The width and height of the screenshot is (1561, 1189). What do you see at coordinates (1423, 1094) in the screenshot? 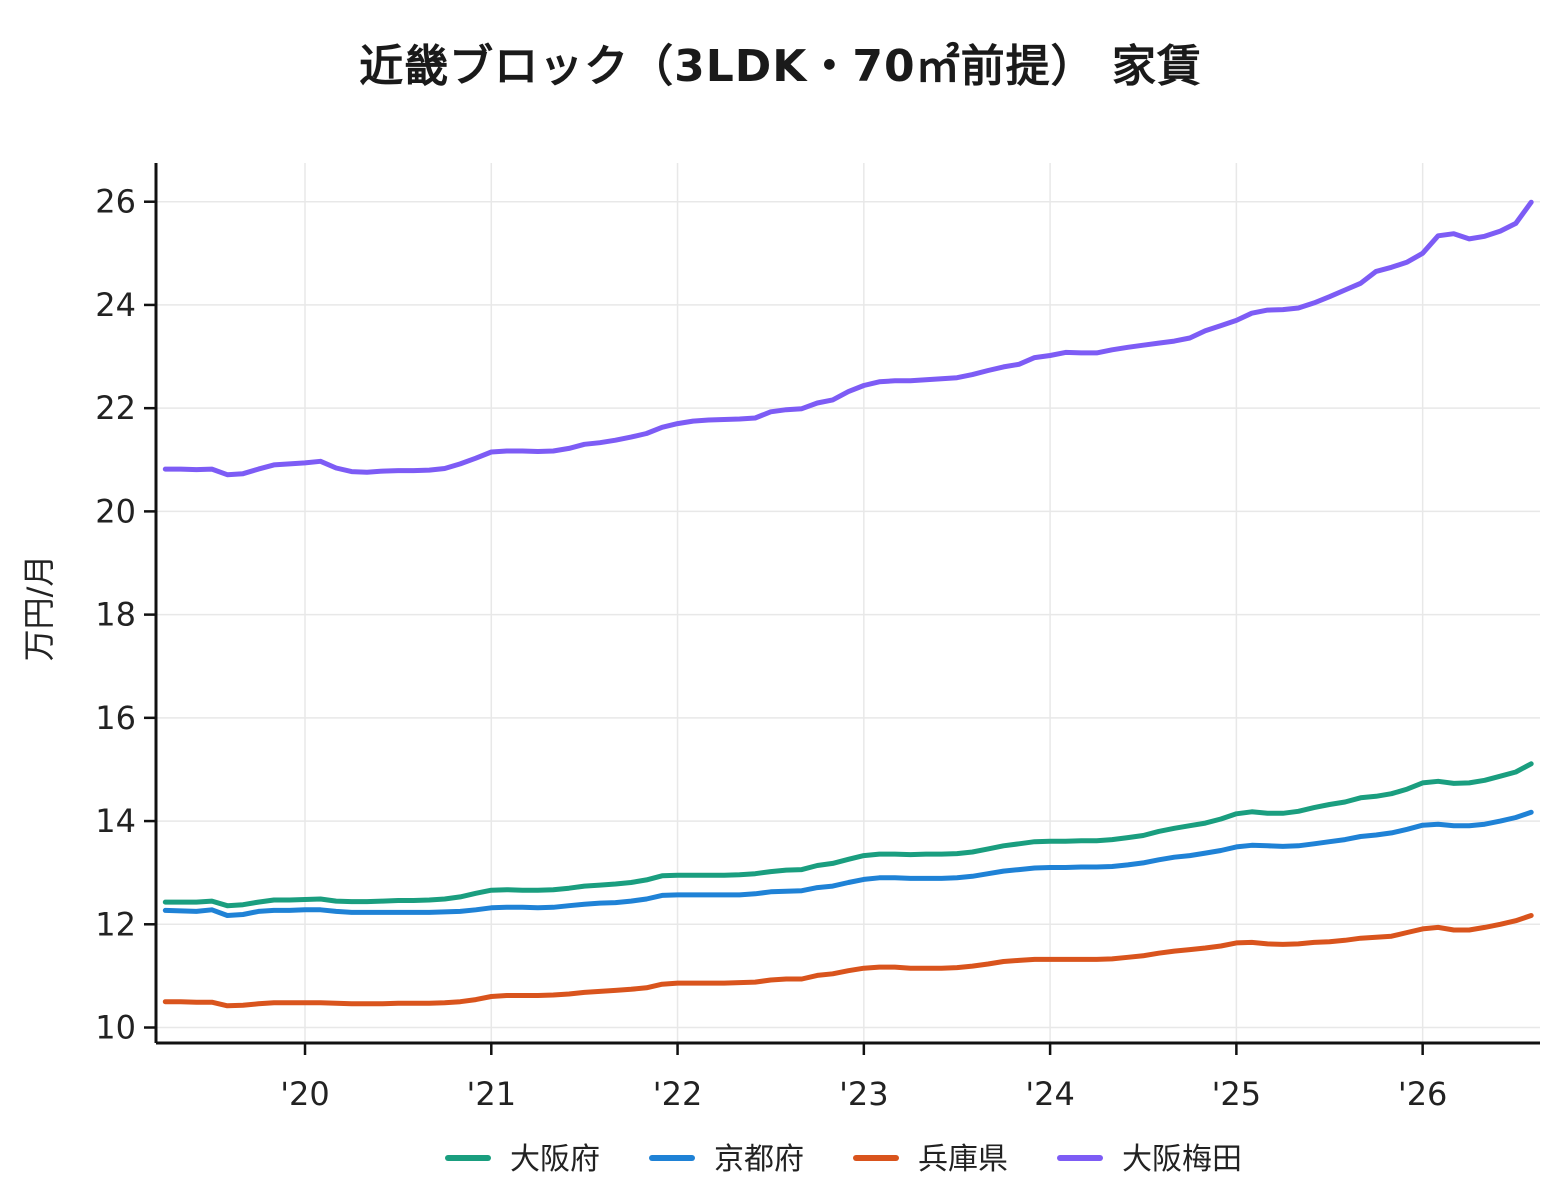
I see `x-tick-label: '26` at bounding box center [1423, 1094].